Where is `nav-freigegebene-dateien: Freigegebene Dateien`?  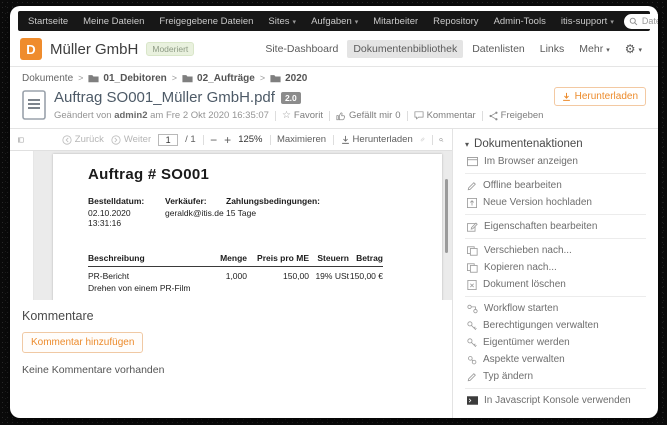
nav-freigegebene-dateien: Freigegebene Dateien is located at coordinates (206, 21).